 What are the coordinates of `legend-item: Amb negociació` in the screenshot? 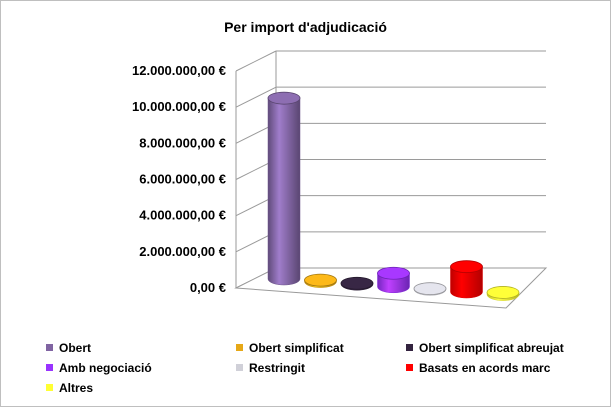 It's located at (99, 368).